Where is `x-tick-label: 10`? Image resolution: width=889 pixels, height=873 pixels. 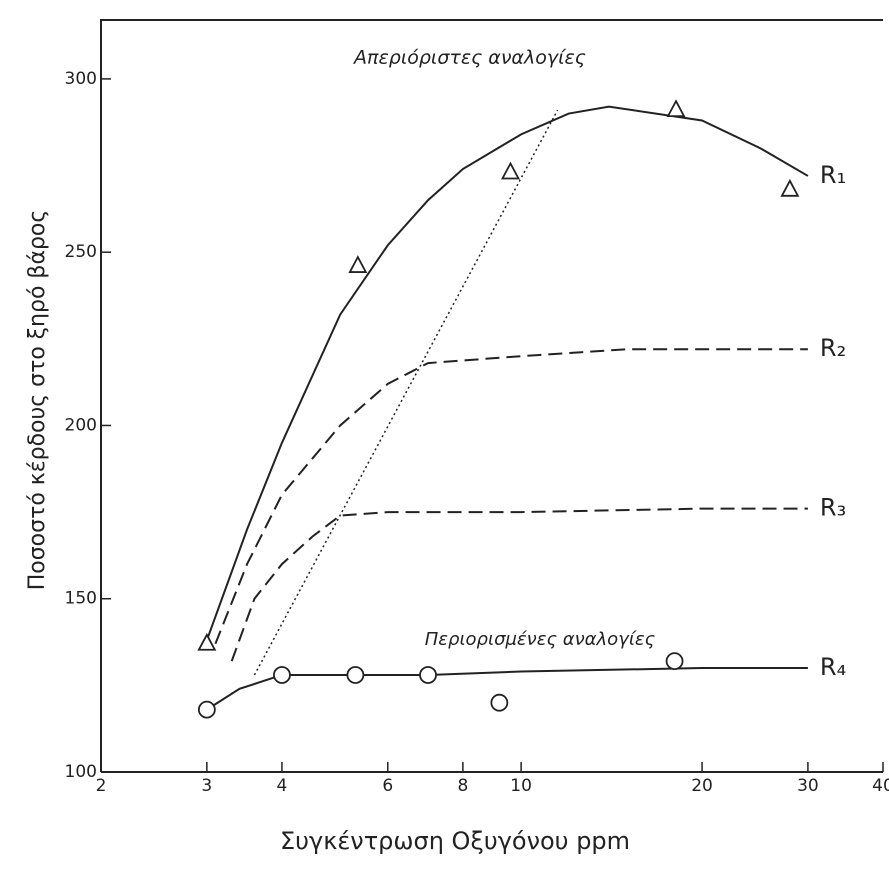 x-tick-label: 10 is located at coordinates (521, 786).